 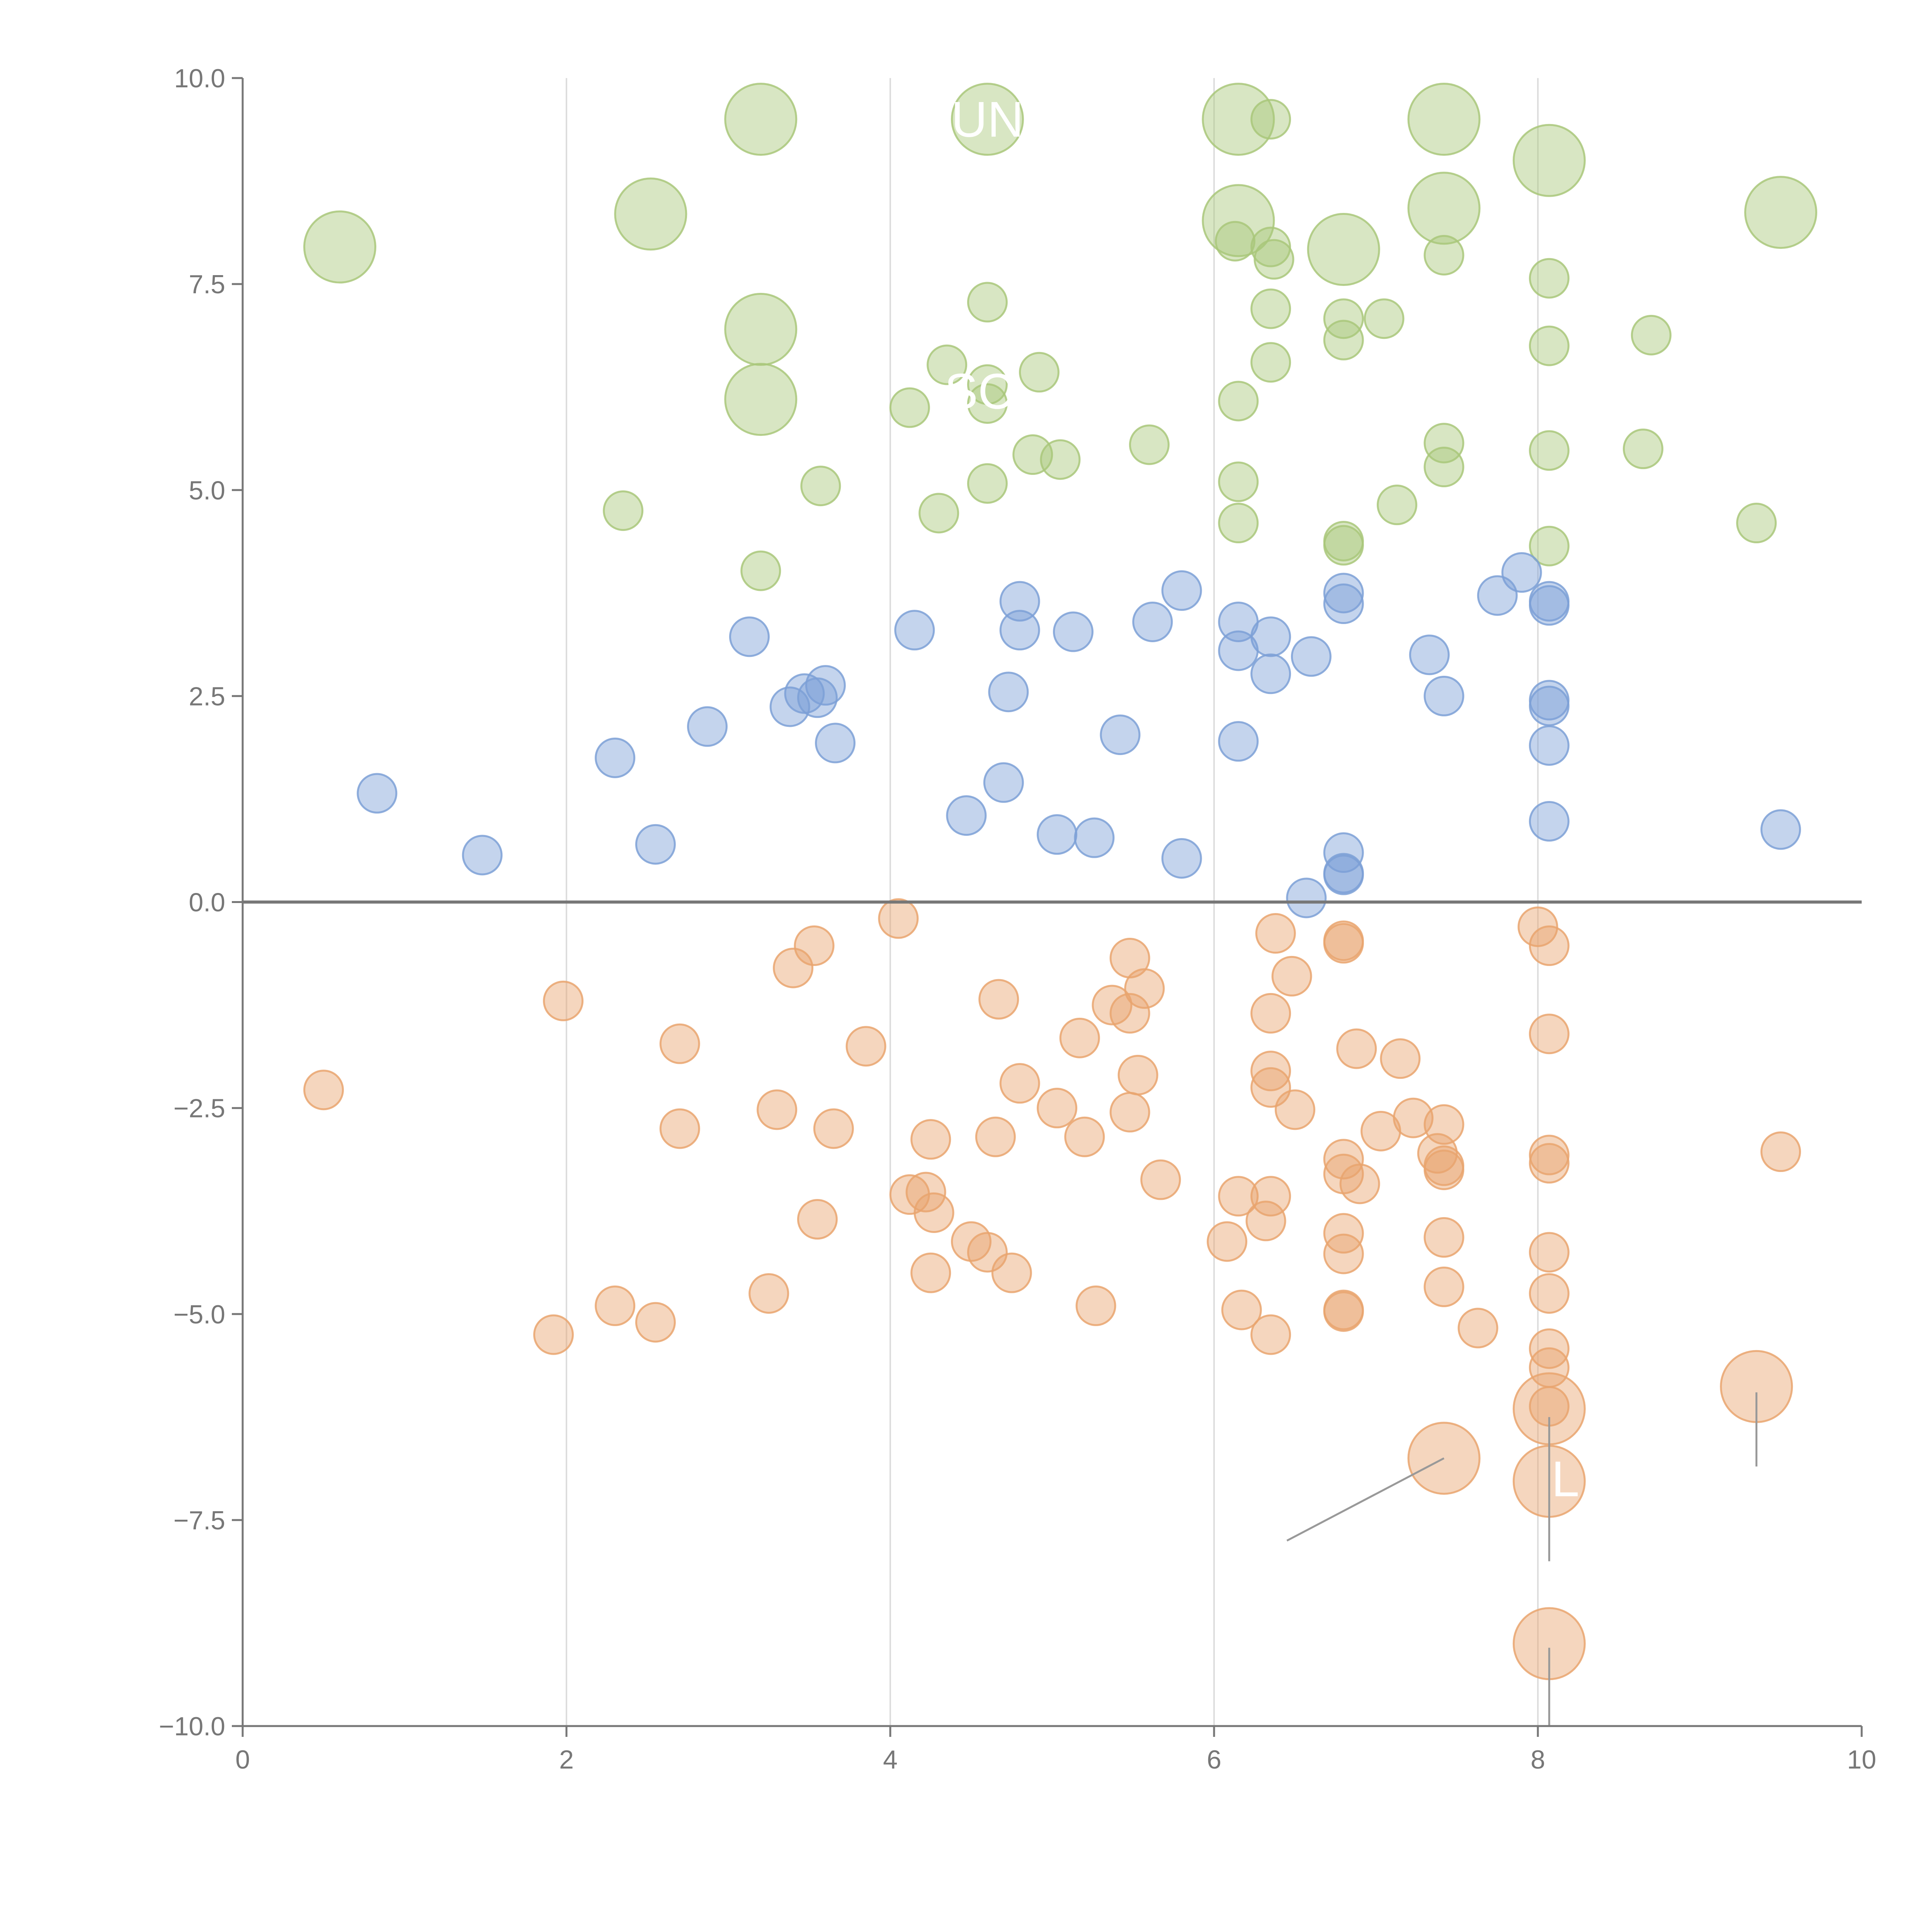 What do you see at coordinates (192, 1727) in the screenshot?
I see `y-tick-label: −10.0` at bounding box center [192, 1727].